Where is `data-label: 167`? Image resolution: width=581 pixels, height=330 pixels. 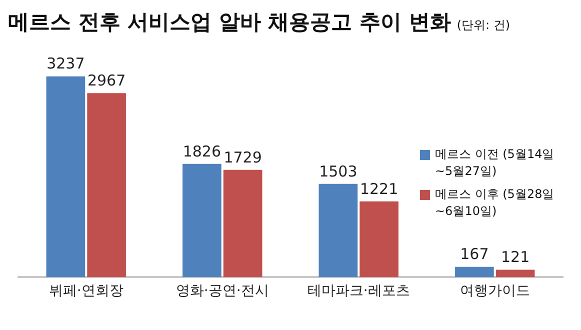
data-label: 167 is located at coordinates (474, 254).